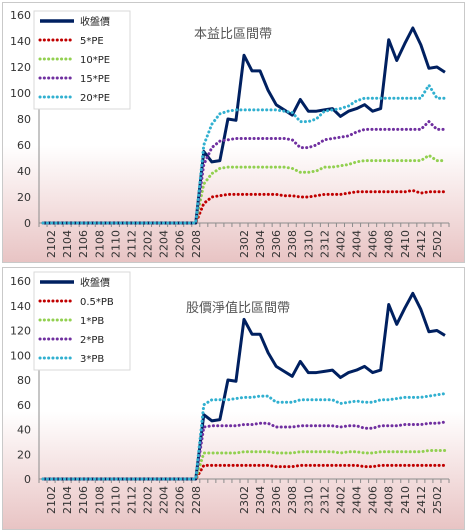  Describe the element at coordinates (92, 41) in the screenshot. I see `legend-entry-label: 5*PE` at that location.